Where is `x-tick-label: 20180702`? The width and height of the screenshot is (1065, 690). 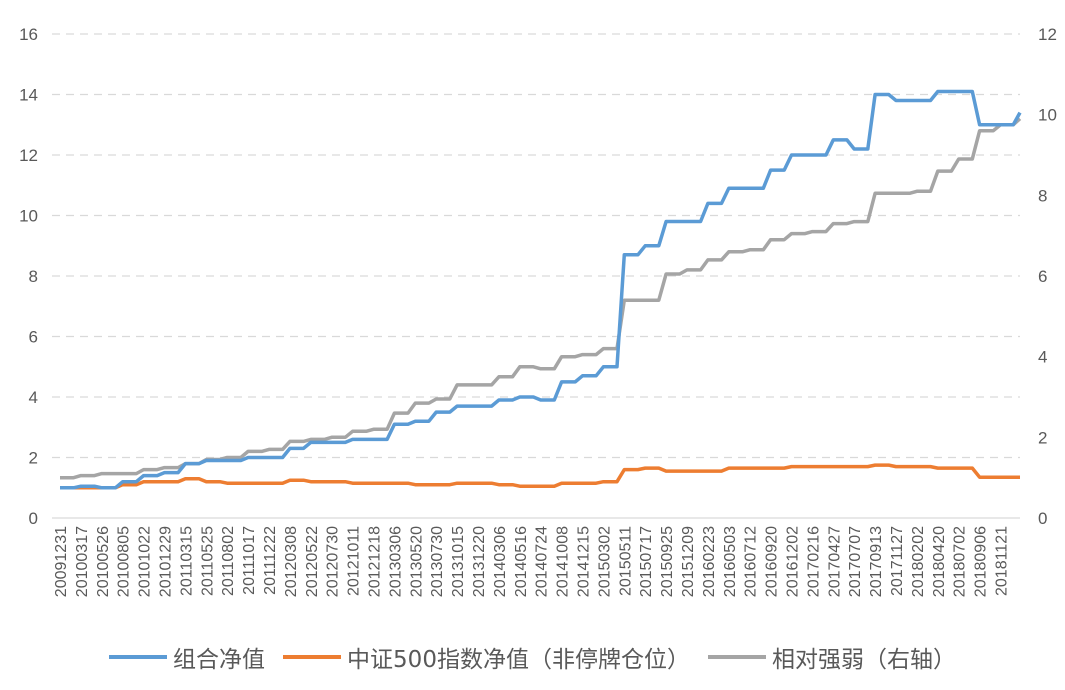
x-tick-label: 20180702 is located at coordinates (960, 561).